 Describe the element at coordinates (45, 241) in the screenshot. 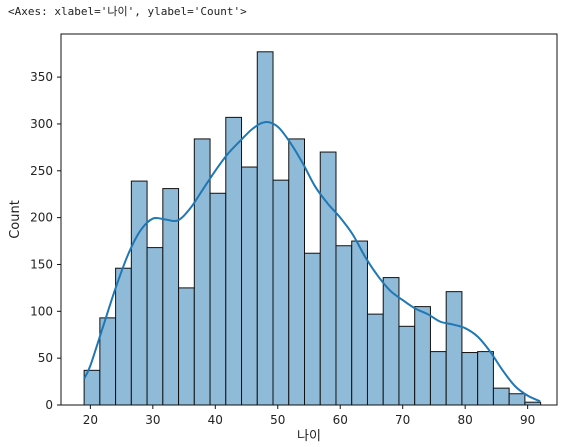

I see `y-axis: 0 50 100 150 200 250 300 350` at that location.